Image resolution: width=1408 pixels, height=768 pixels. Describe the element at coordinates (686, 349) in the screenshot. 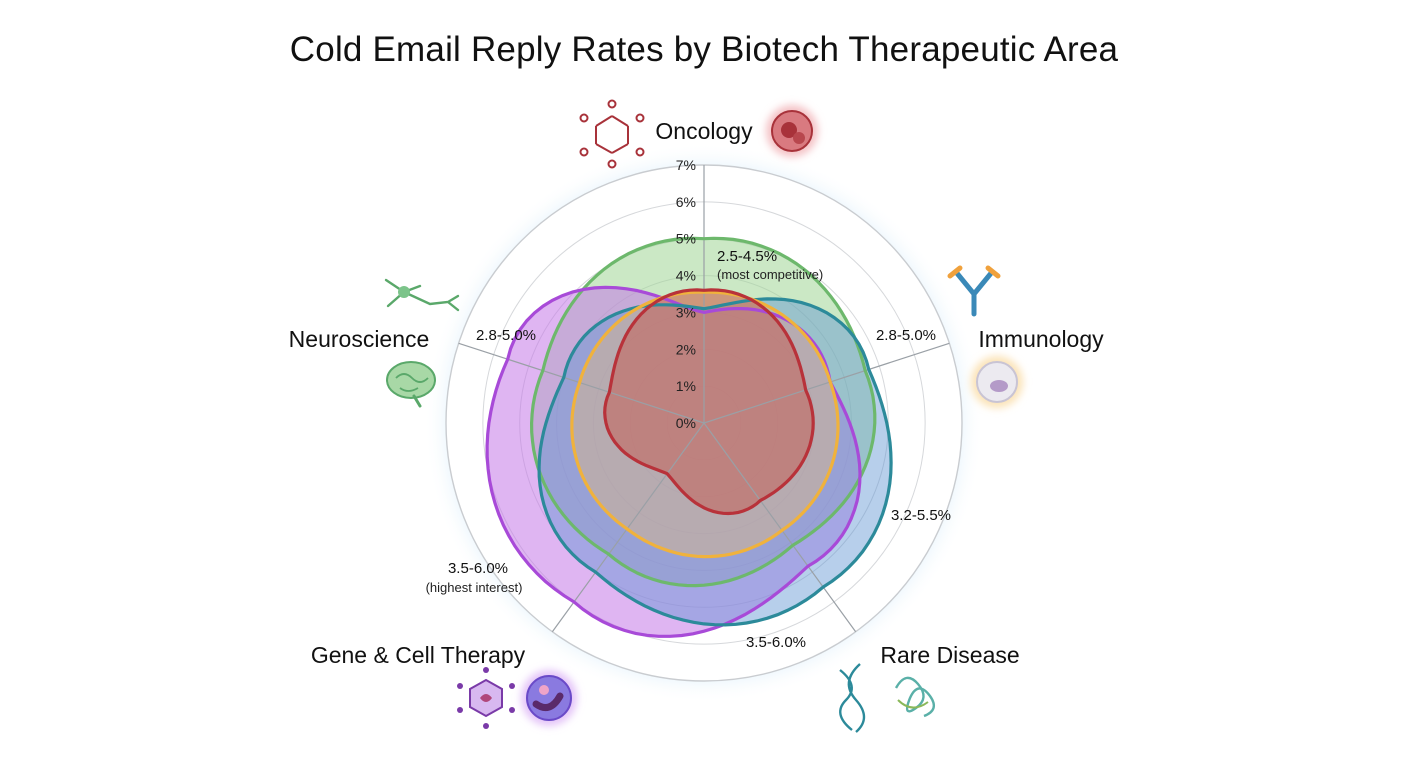

I see `axis-tick-label: 2%` at that location.